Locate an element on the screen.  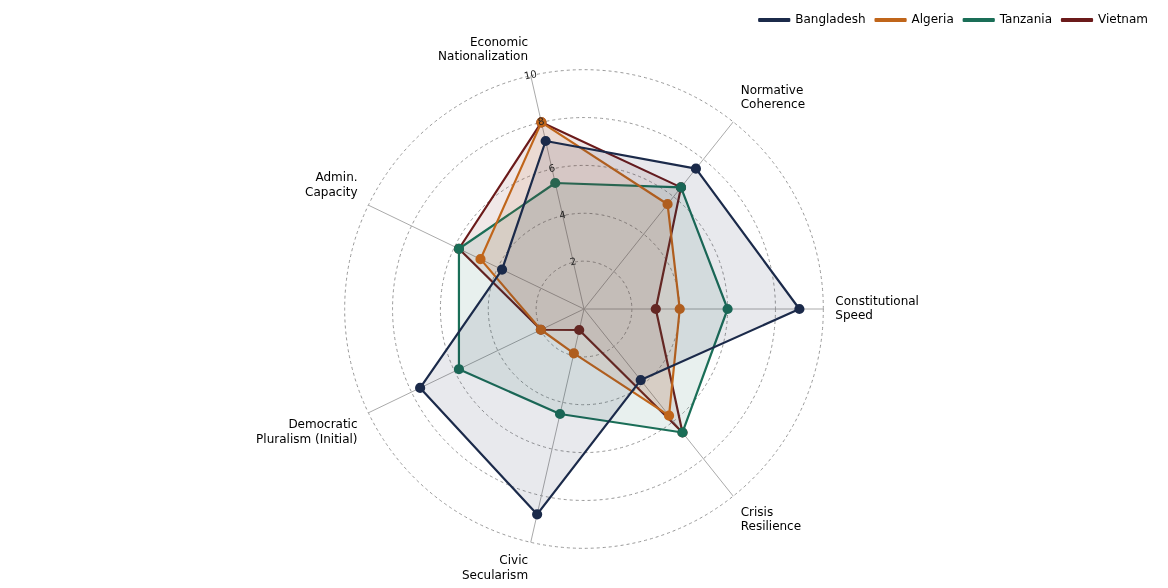
y-tick-label: 4 is located at coordinates (562, 214).